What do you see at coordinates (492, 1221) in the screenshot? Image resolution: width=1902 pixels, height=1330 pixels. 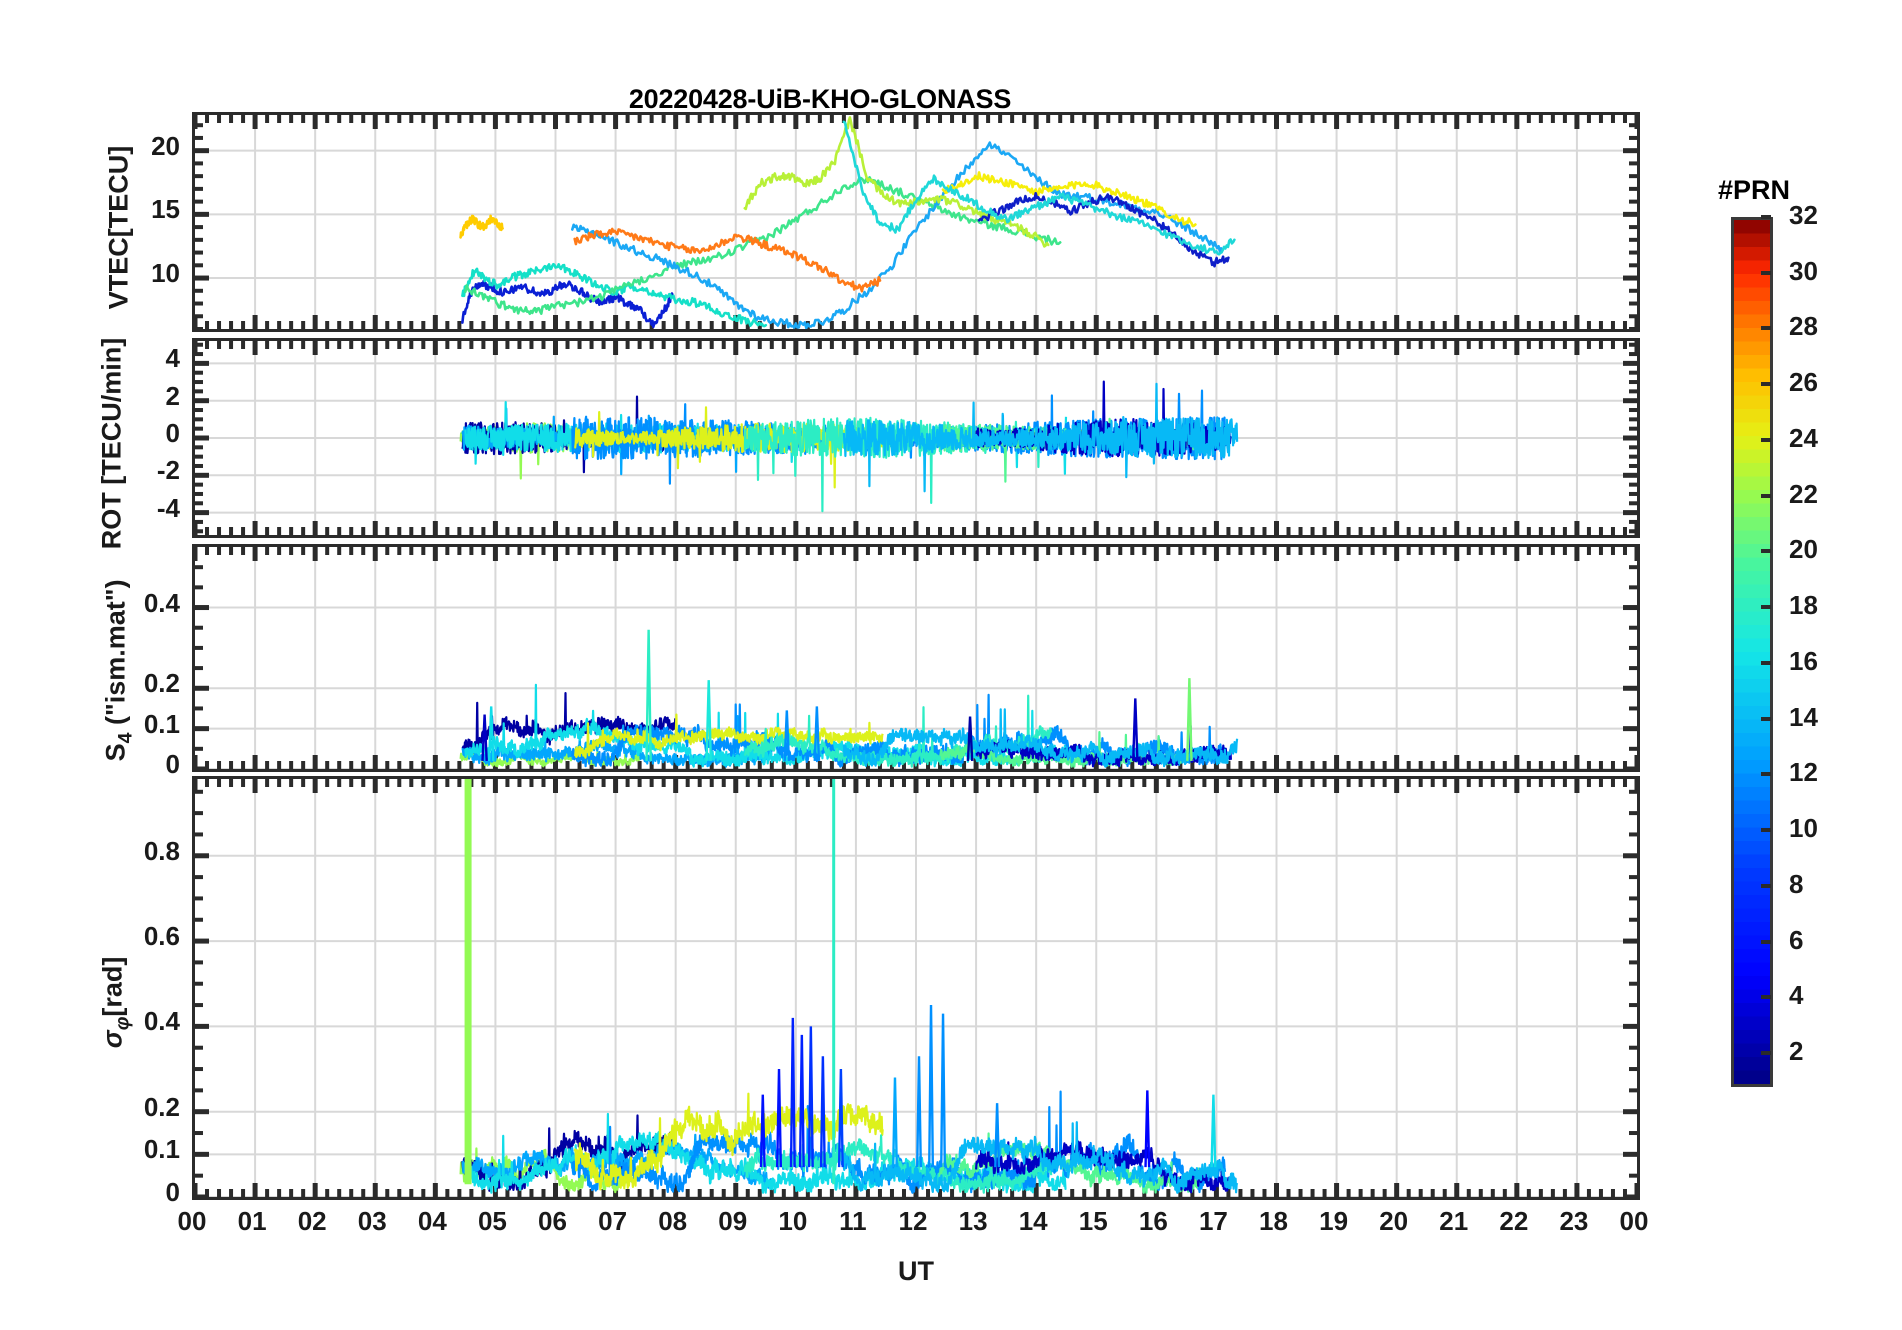 I see `x-tick-label: 05` at bounding box center [492, 1221].